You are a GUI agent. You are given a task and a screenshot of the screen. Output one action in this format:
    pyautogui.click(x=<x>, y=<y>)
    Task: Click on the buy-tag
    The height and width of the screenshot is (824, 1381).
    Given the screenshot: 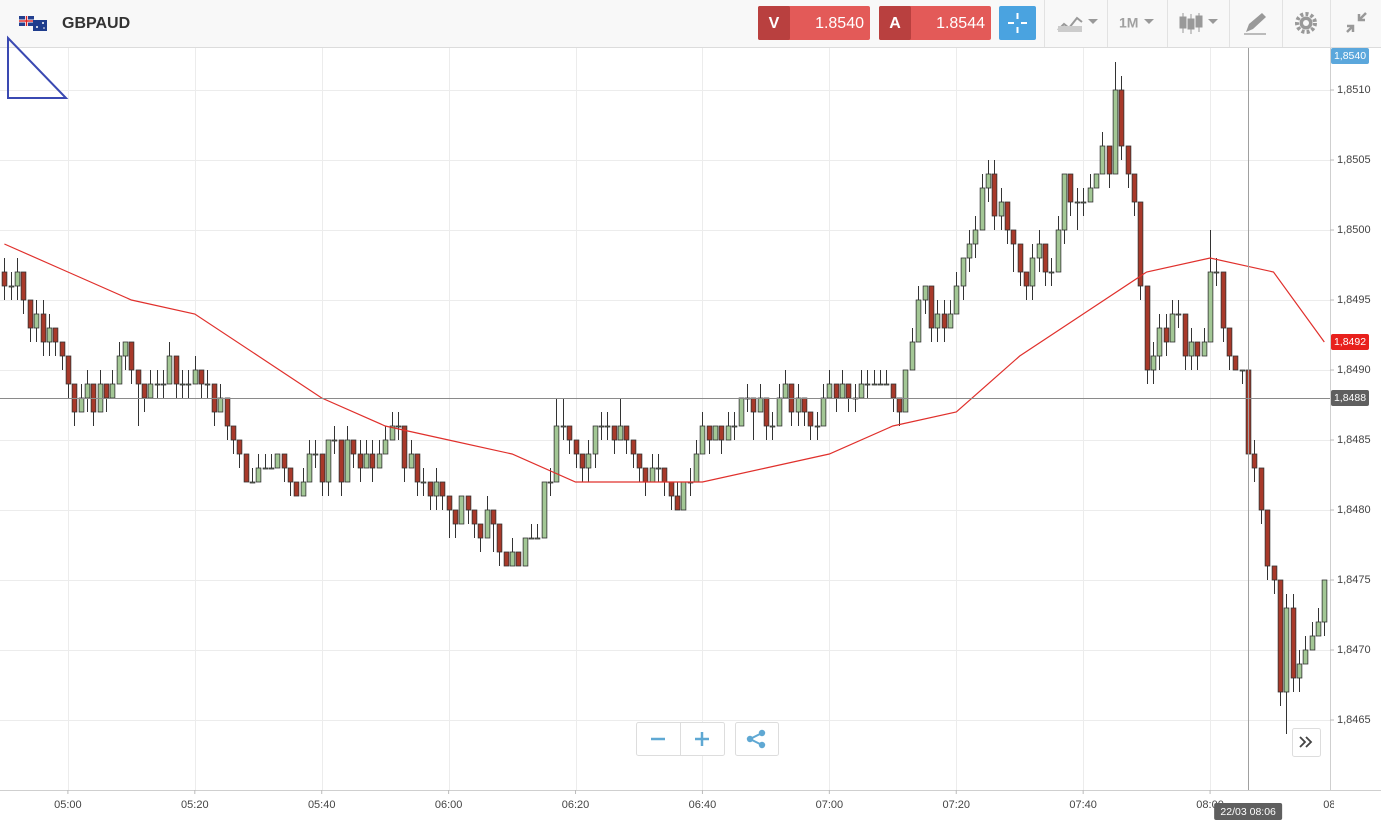 What is the action you would take?
    pyautogui.click(x=895, y=23)
    